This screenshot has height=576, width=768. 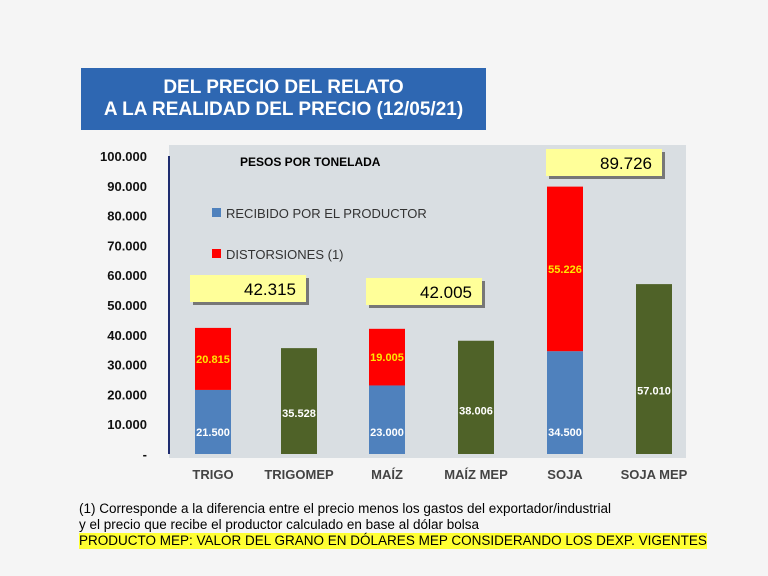 What do you see at coordinates (299, 414) in the screenshot?
I see `data-label: 35.528` at bounding box center [299, 414].